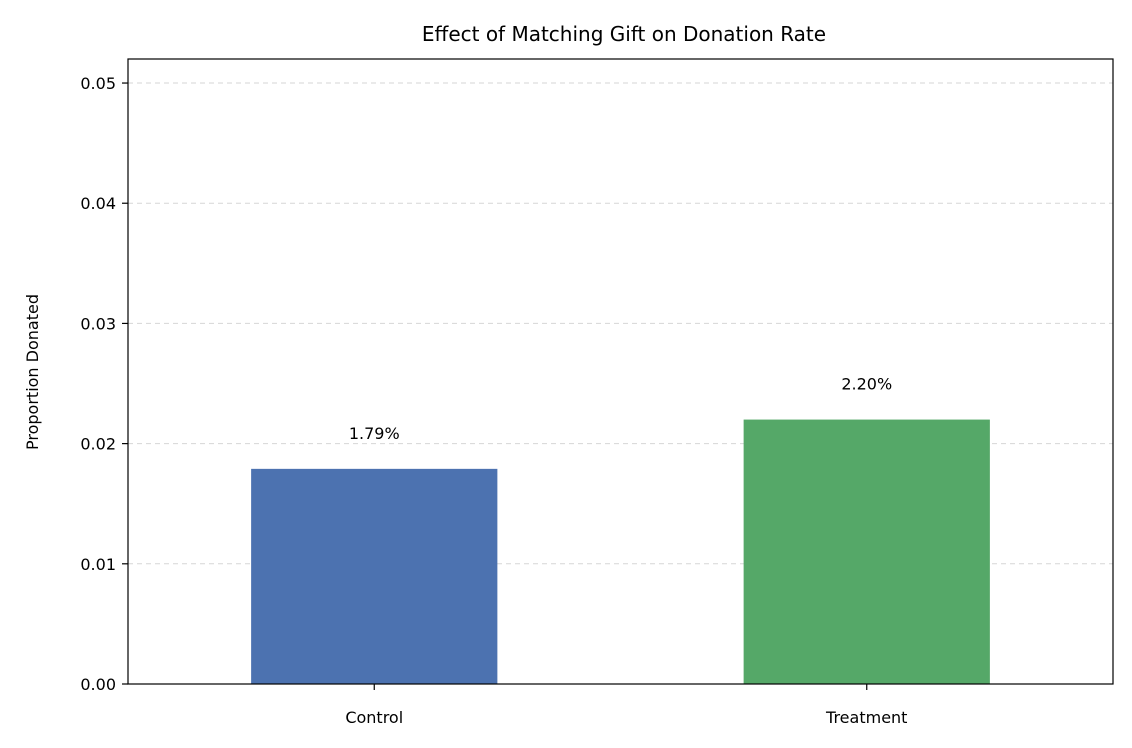 Image resolution: width=1132 pixels, height=748 pixels. Describe the element at coordinates (626, 705) in the screenshot. I see `x-ticks: Control Treatment` at that location.